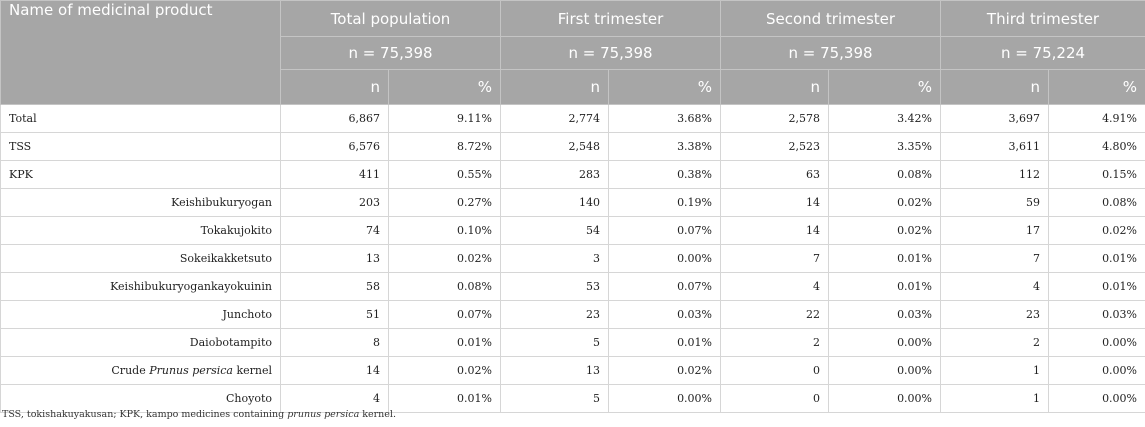 The height and width of the screenshot is (427, 1145). What do you see at coordinates (664, 118) in the screenshot?
I see `cell-percent: 3.68%` at bounding box center [664, 118].